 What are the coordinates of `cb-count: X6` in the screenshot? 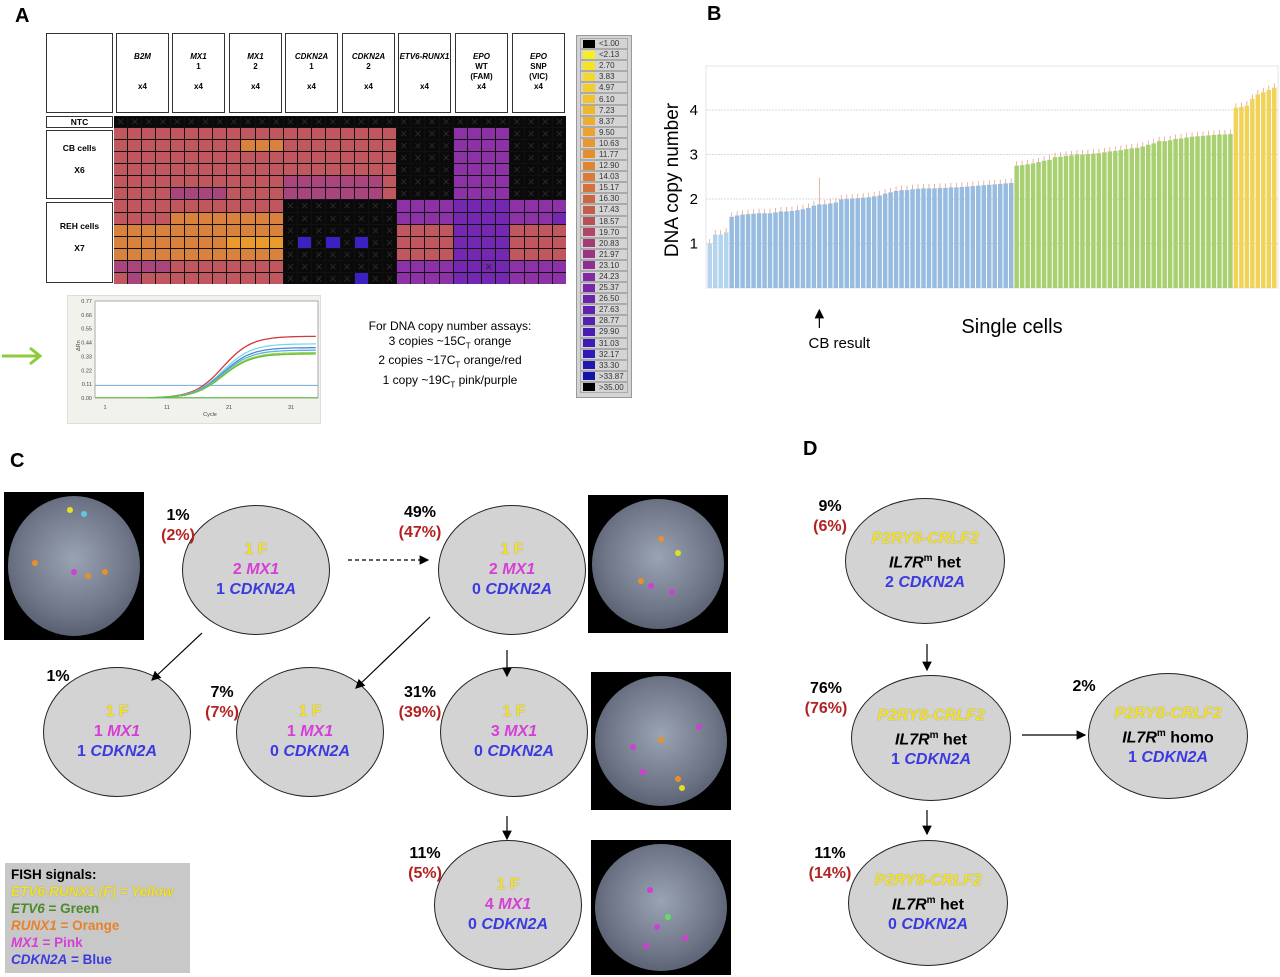 It's located at (79, 170).